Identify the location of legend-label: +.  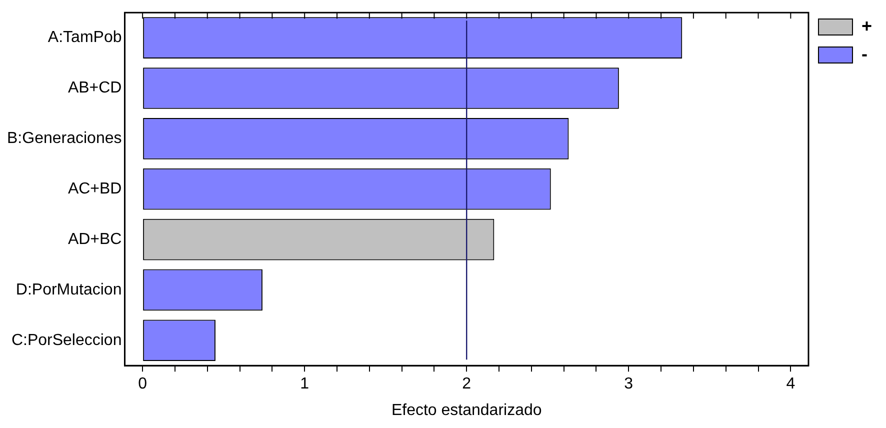
(866, 26).